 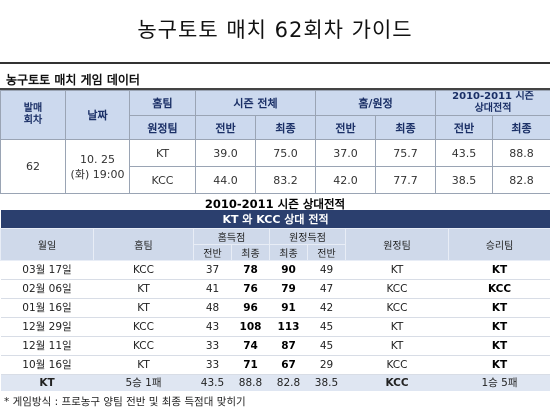 I want to click on summary-team-a-record: 5승 1패, so click(x=143, y=382).